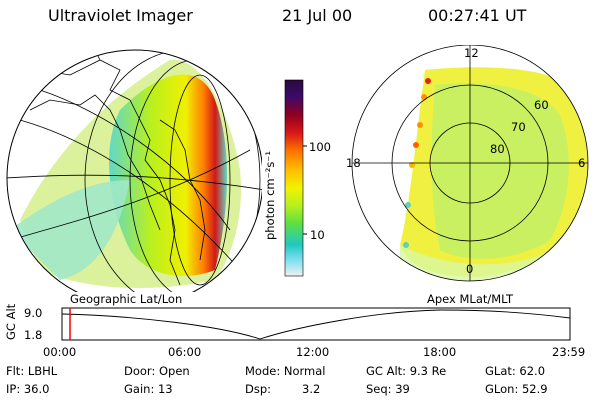 The height and width of the screenshot is (400, 600). I want to click on status-dsp-value: 3.2, so click(311, 389).